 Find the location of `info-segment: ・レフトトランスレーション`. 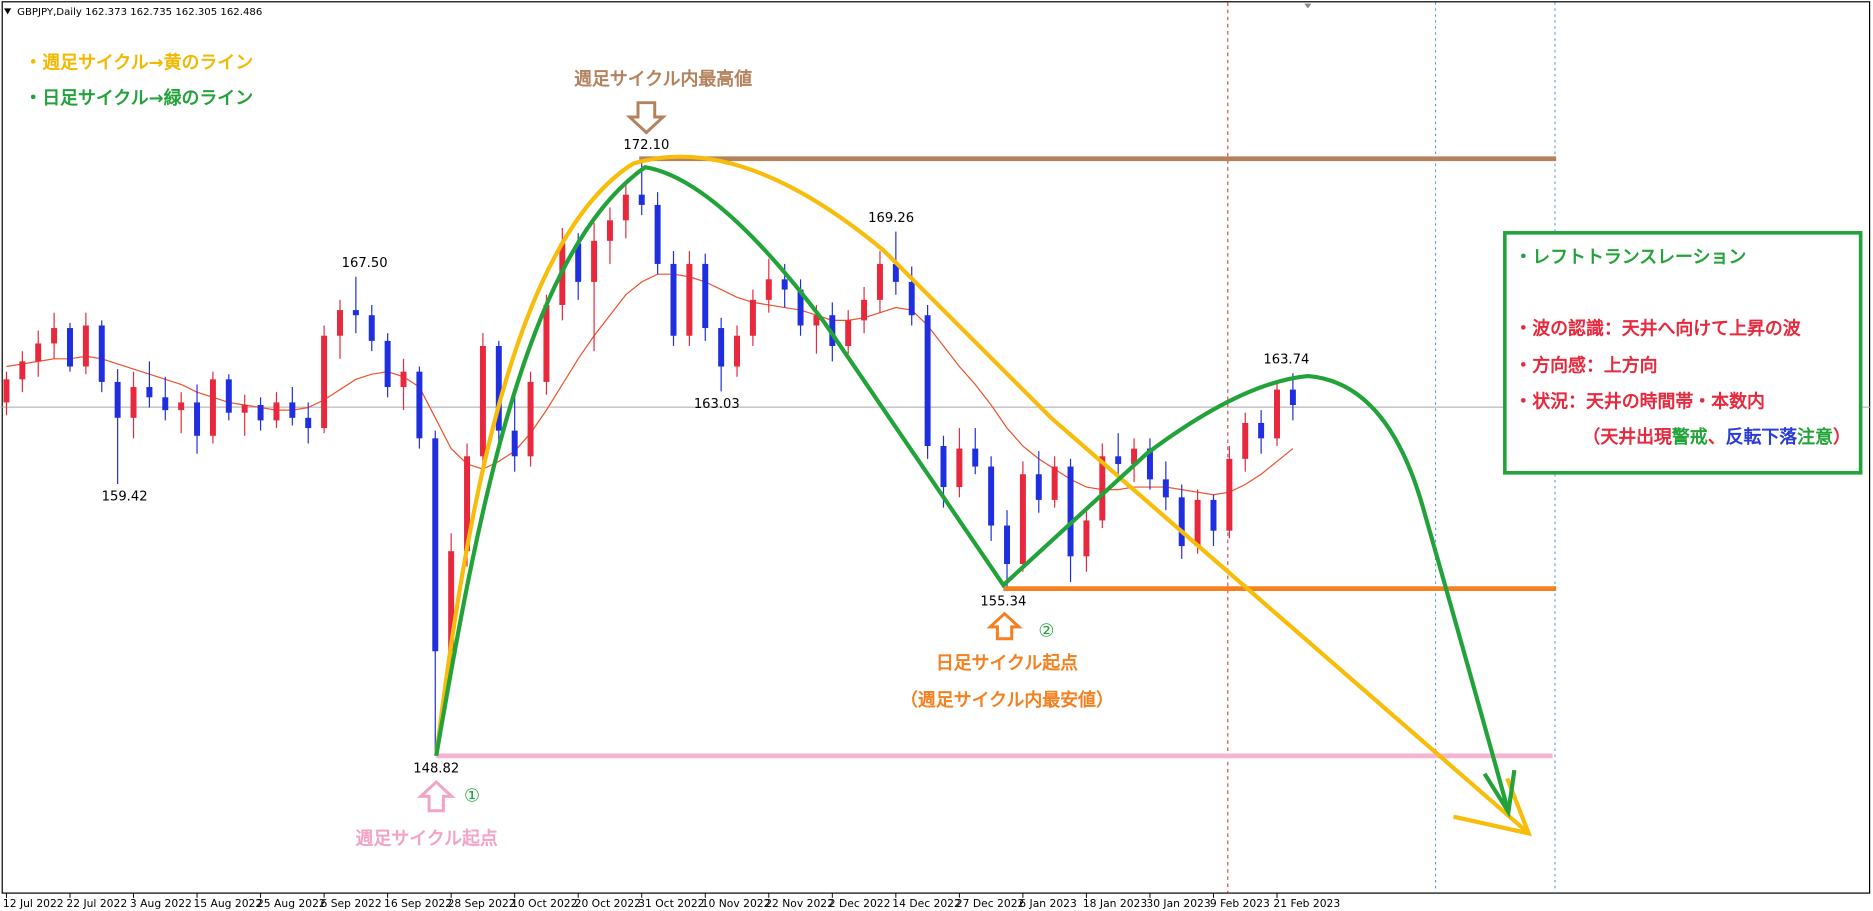

info-segment: ・レフトトランスレーション is located at coordinates (1630, 257).